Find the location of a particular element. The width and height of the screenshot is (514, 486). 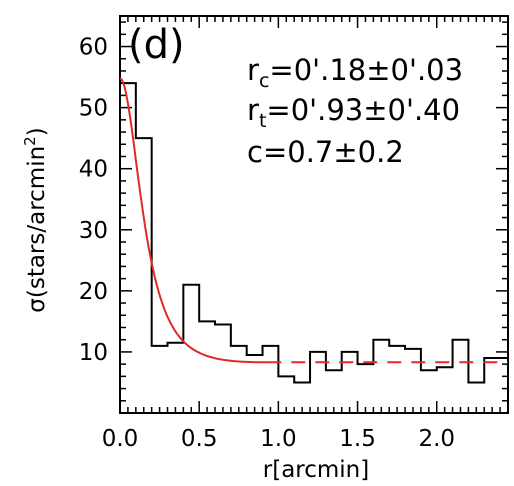

panel-label: (d) is located at coordinates (156, 45).